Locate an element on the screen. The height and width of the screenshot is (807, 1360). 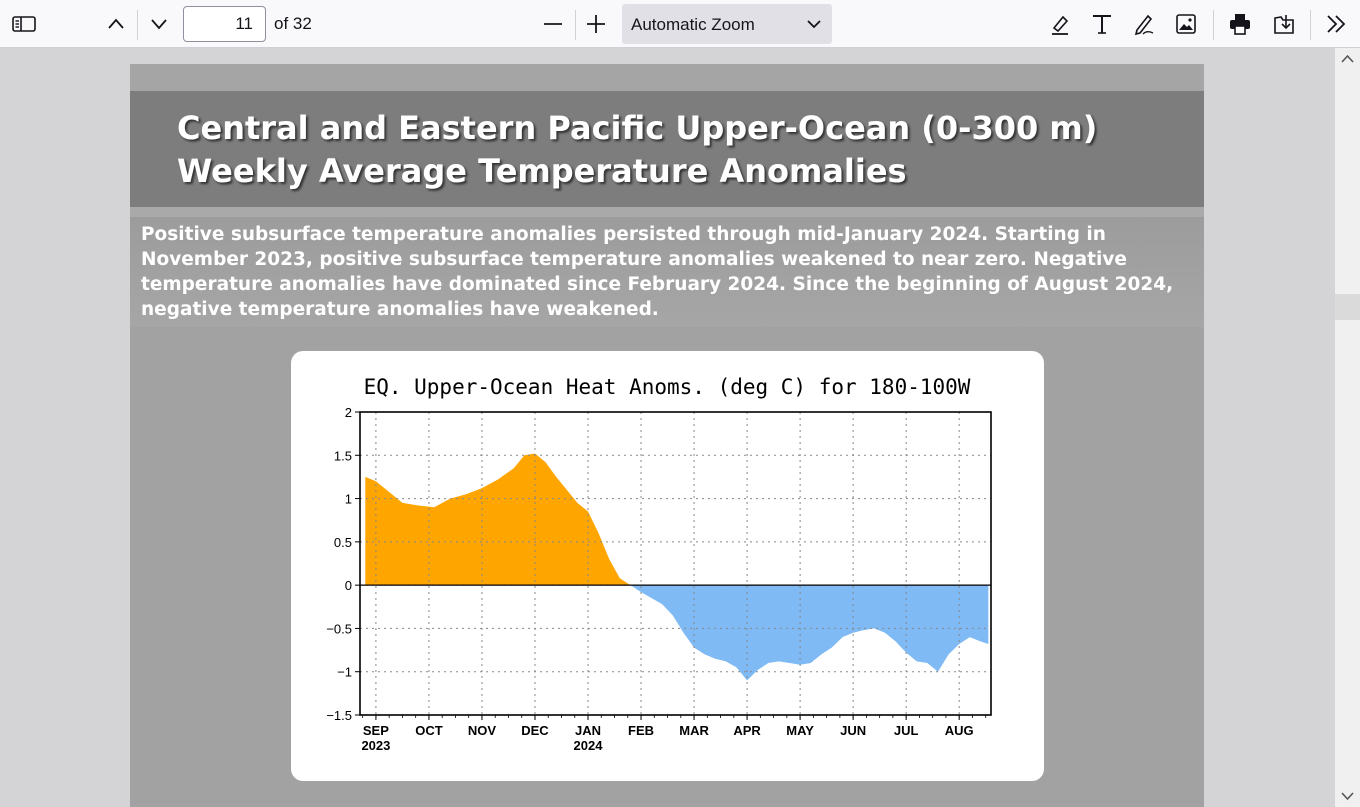
x-tick-label: SEP is located at coordinates (376, 730).